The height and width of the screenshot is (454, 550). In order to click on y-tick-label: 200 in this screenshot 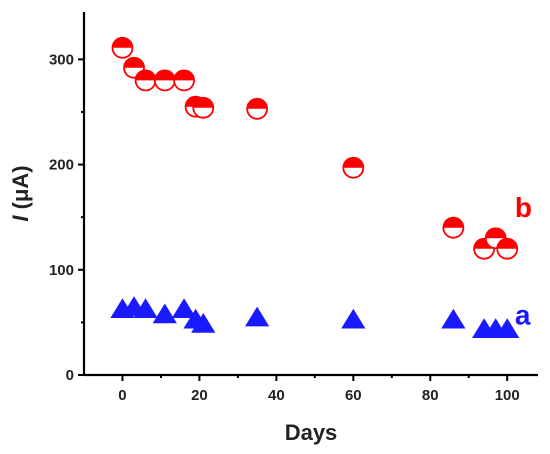, I will do `click(61, 165)`.